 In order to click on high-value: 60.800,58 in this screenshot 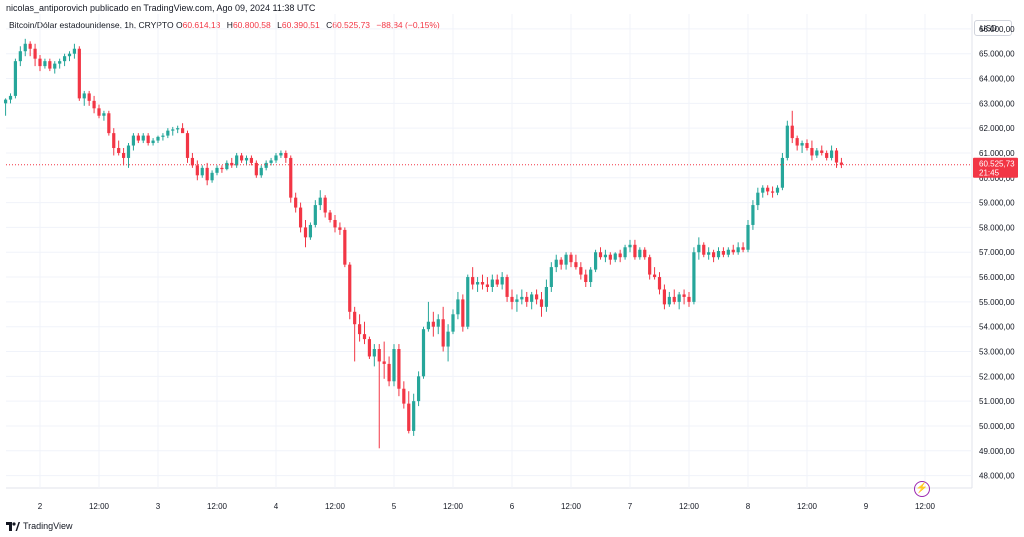, I will do `click(251, 25)`.